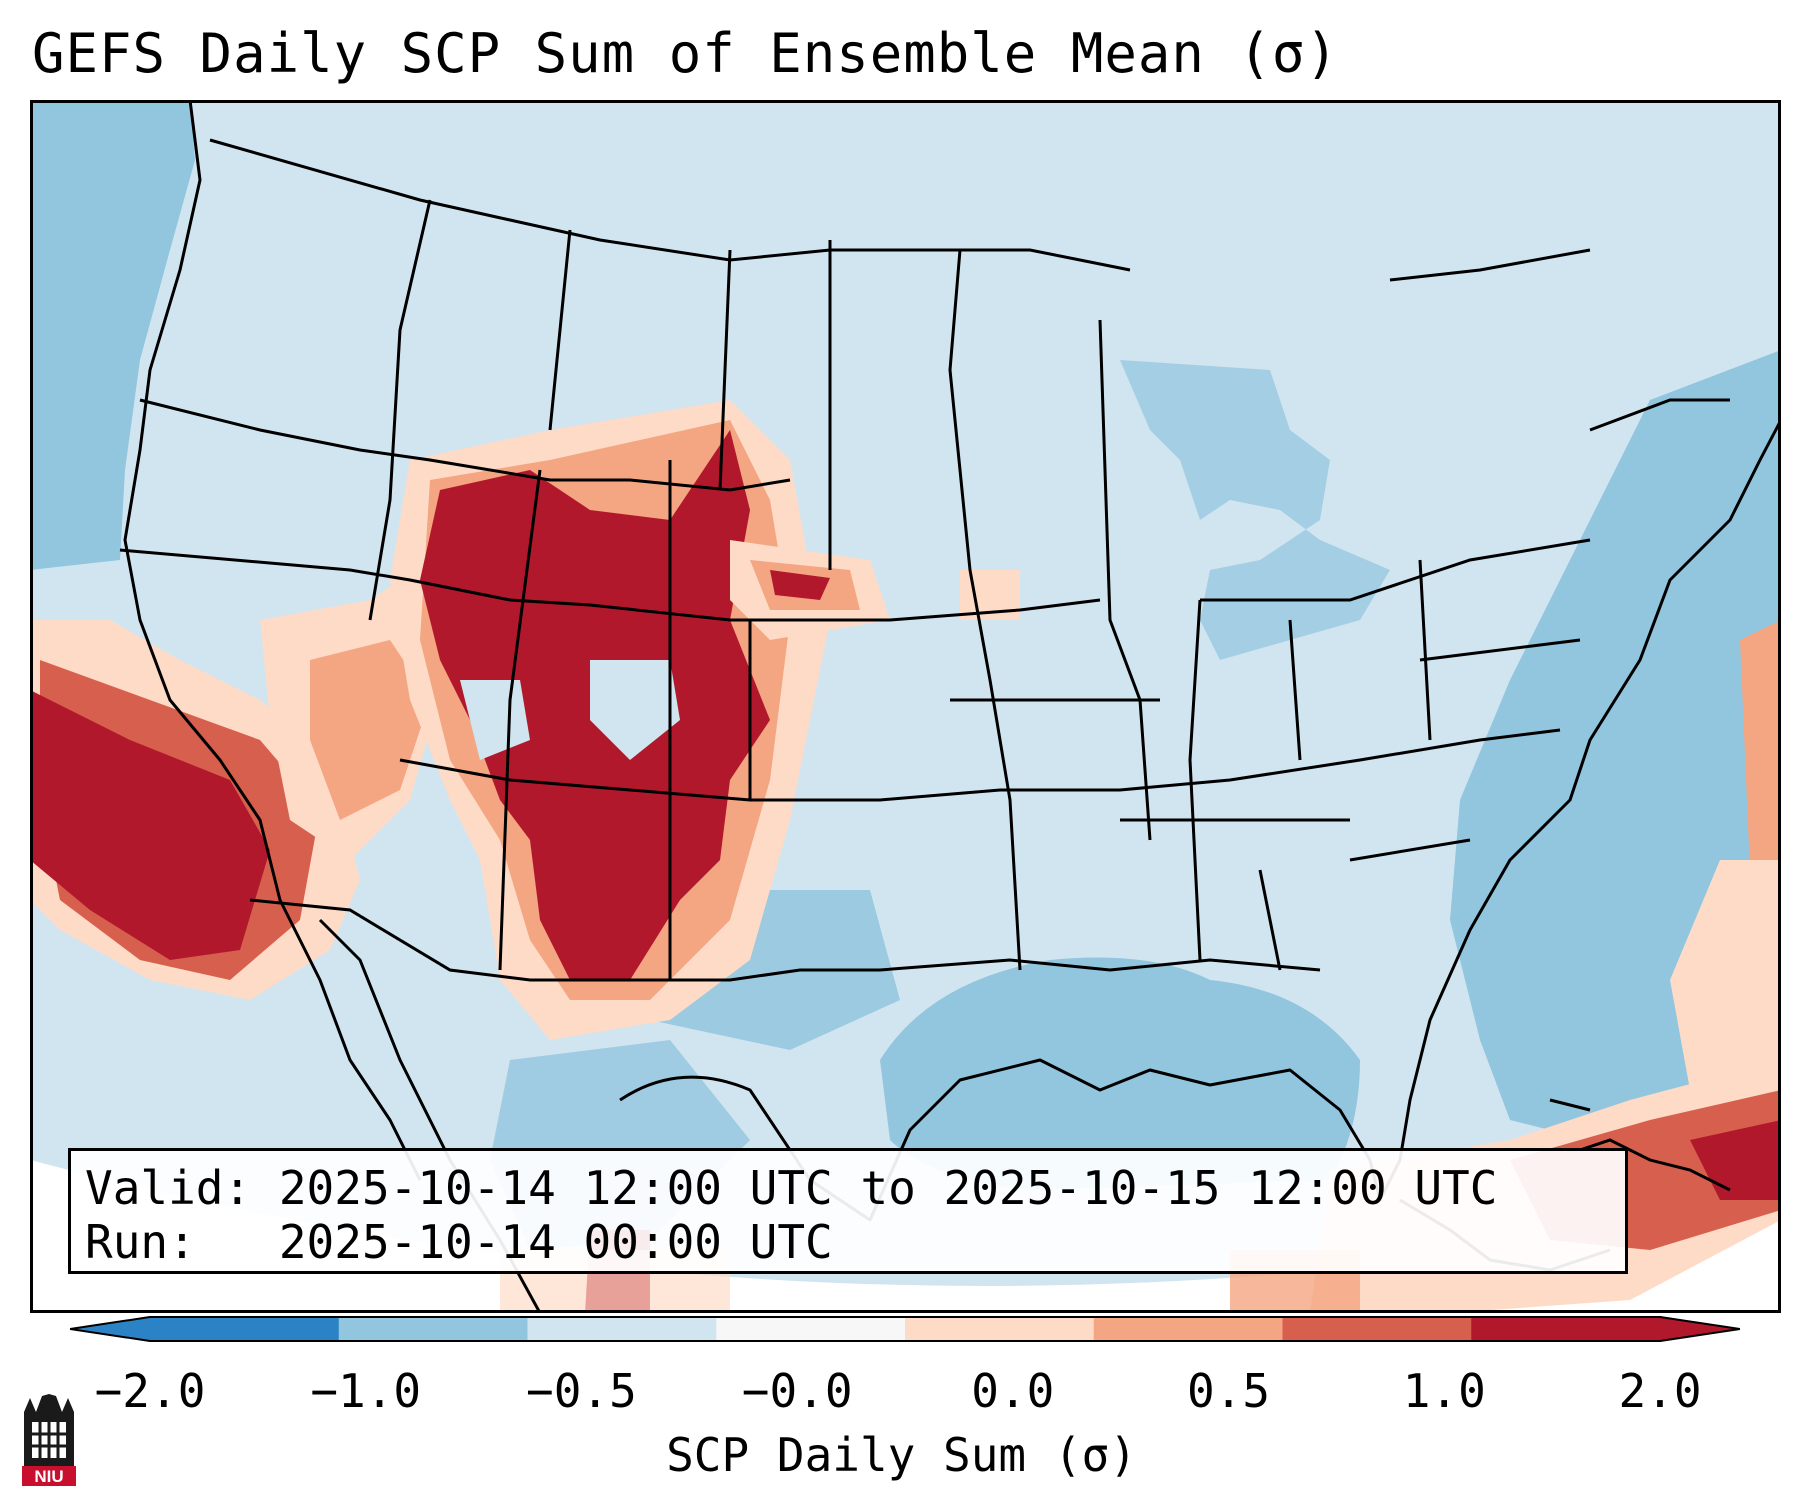  I want to click on colorbar-tick-label: −2.0, so click(150, 1391).